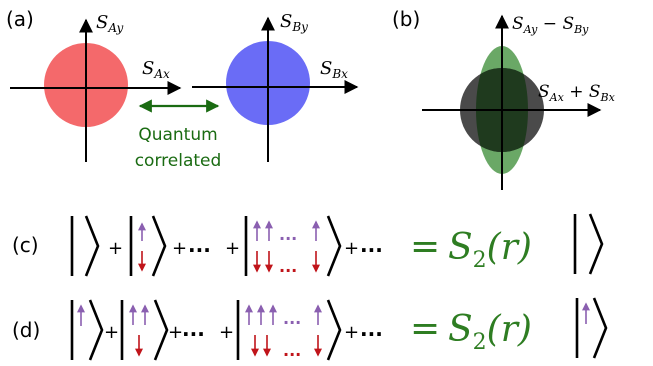 This screenshot has height=366, width=653. Describe the element at coordinates (294, 22) in the screenshot. I see `axis-label-s-by: SBy` at that location.